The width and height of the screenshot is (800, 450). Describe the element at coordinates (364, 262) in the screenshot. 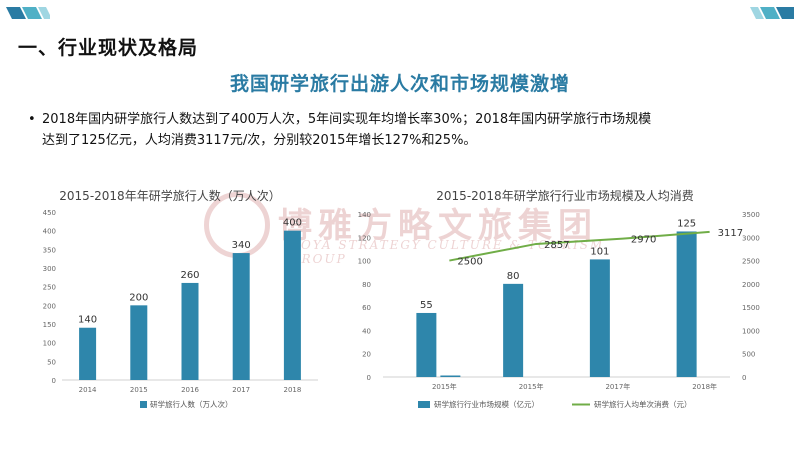

I see `y-left-tick-label: 100` at that location.